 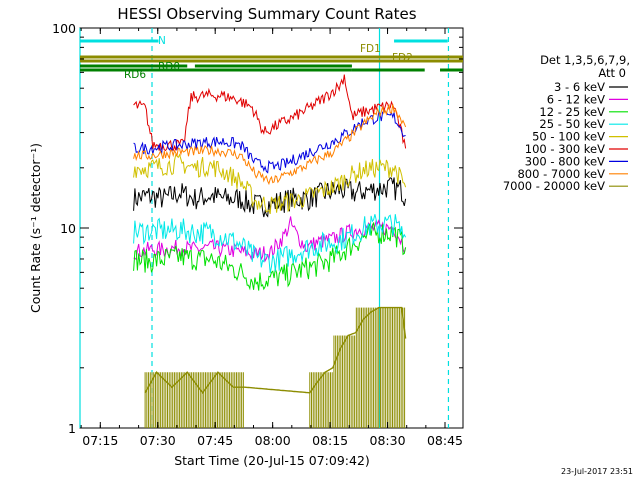 What do you see at coordinates (388, 440) in the screenshot?
I see `x-tick-label: 08:30` at bounding box center [388, 440].